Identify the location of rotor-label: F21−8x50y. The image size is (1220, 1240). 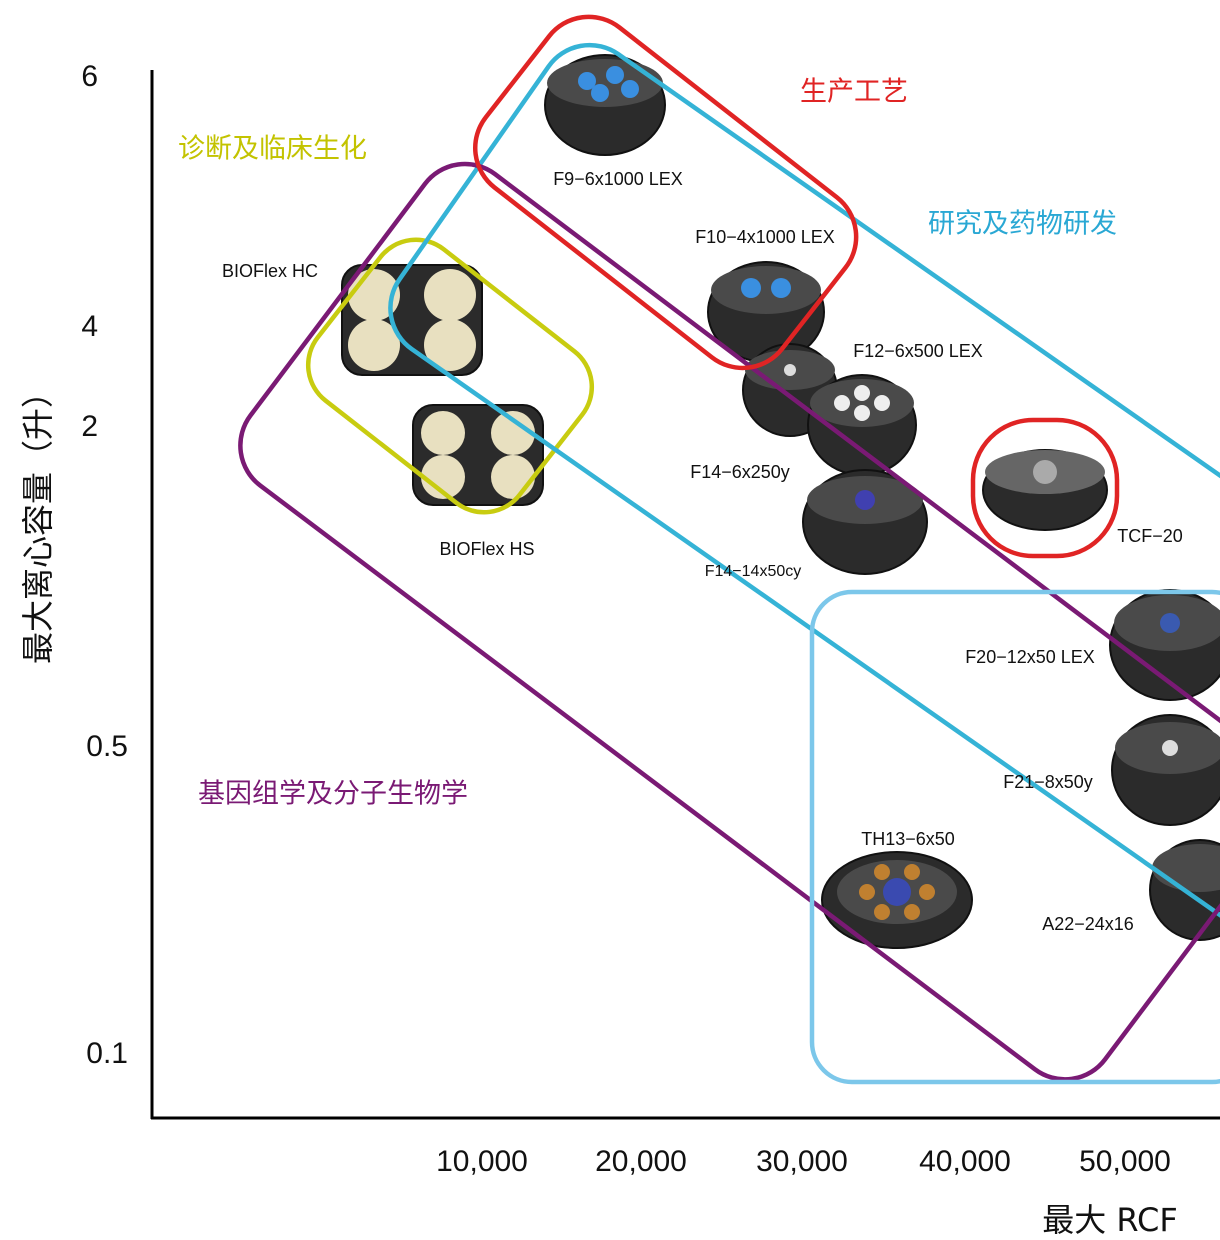
(1048, 782).